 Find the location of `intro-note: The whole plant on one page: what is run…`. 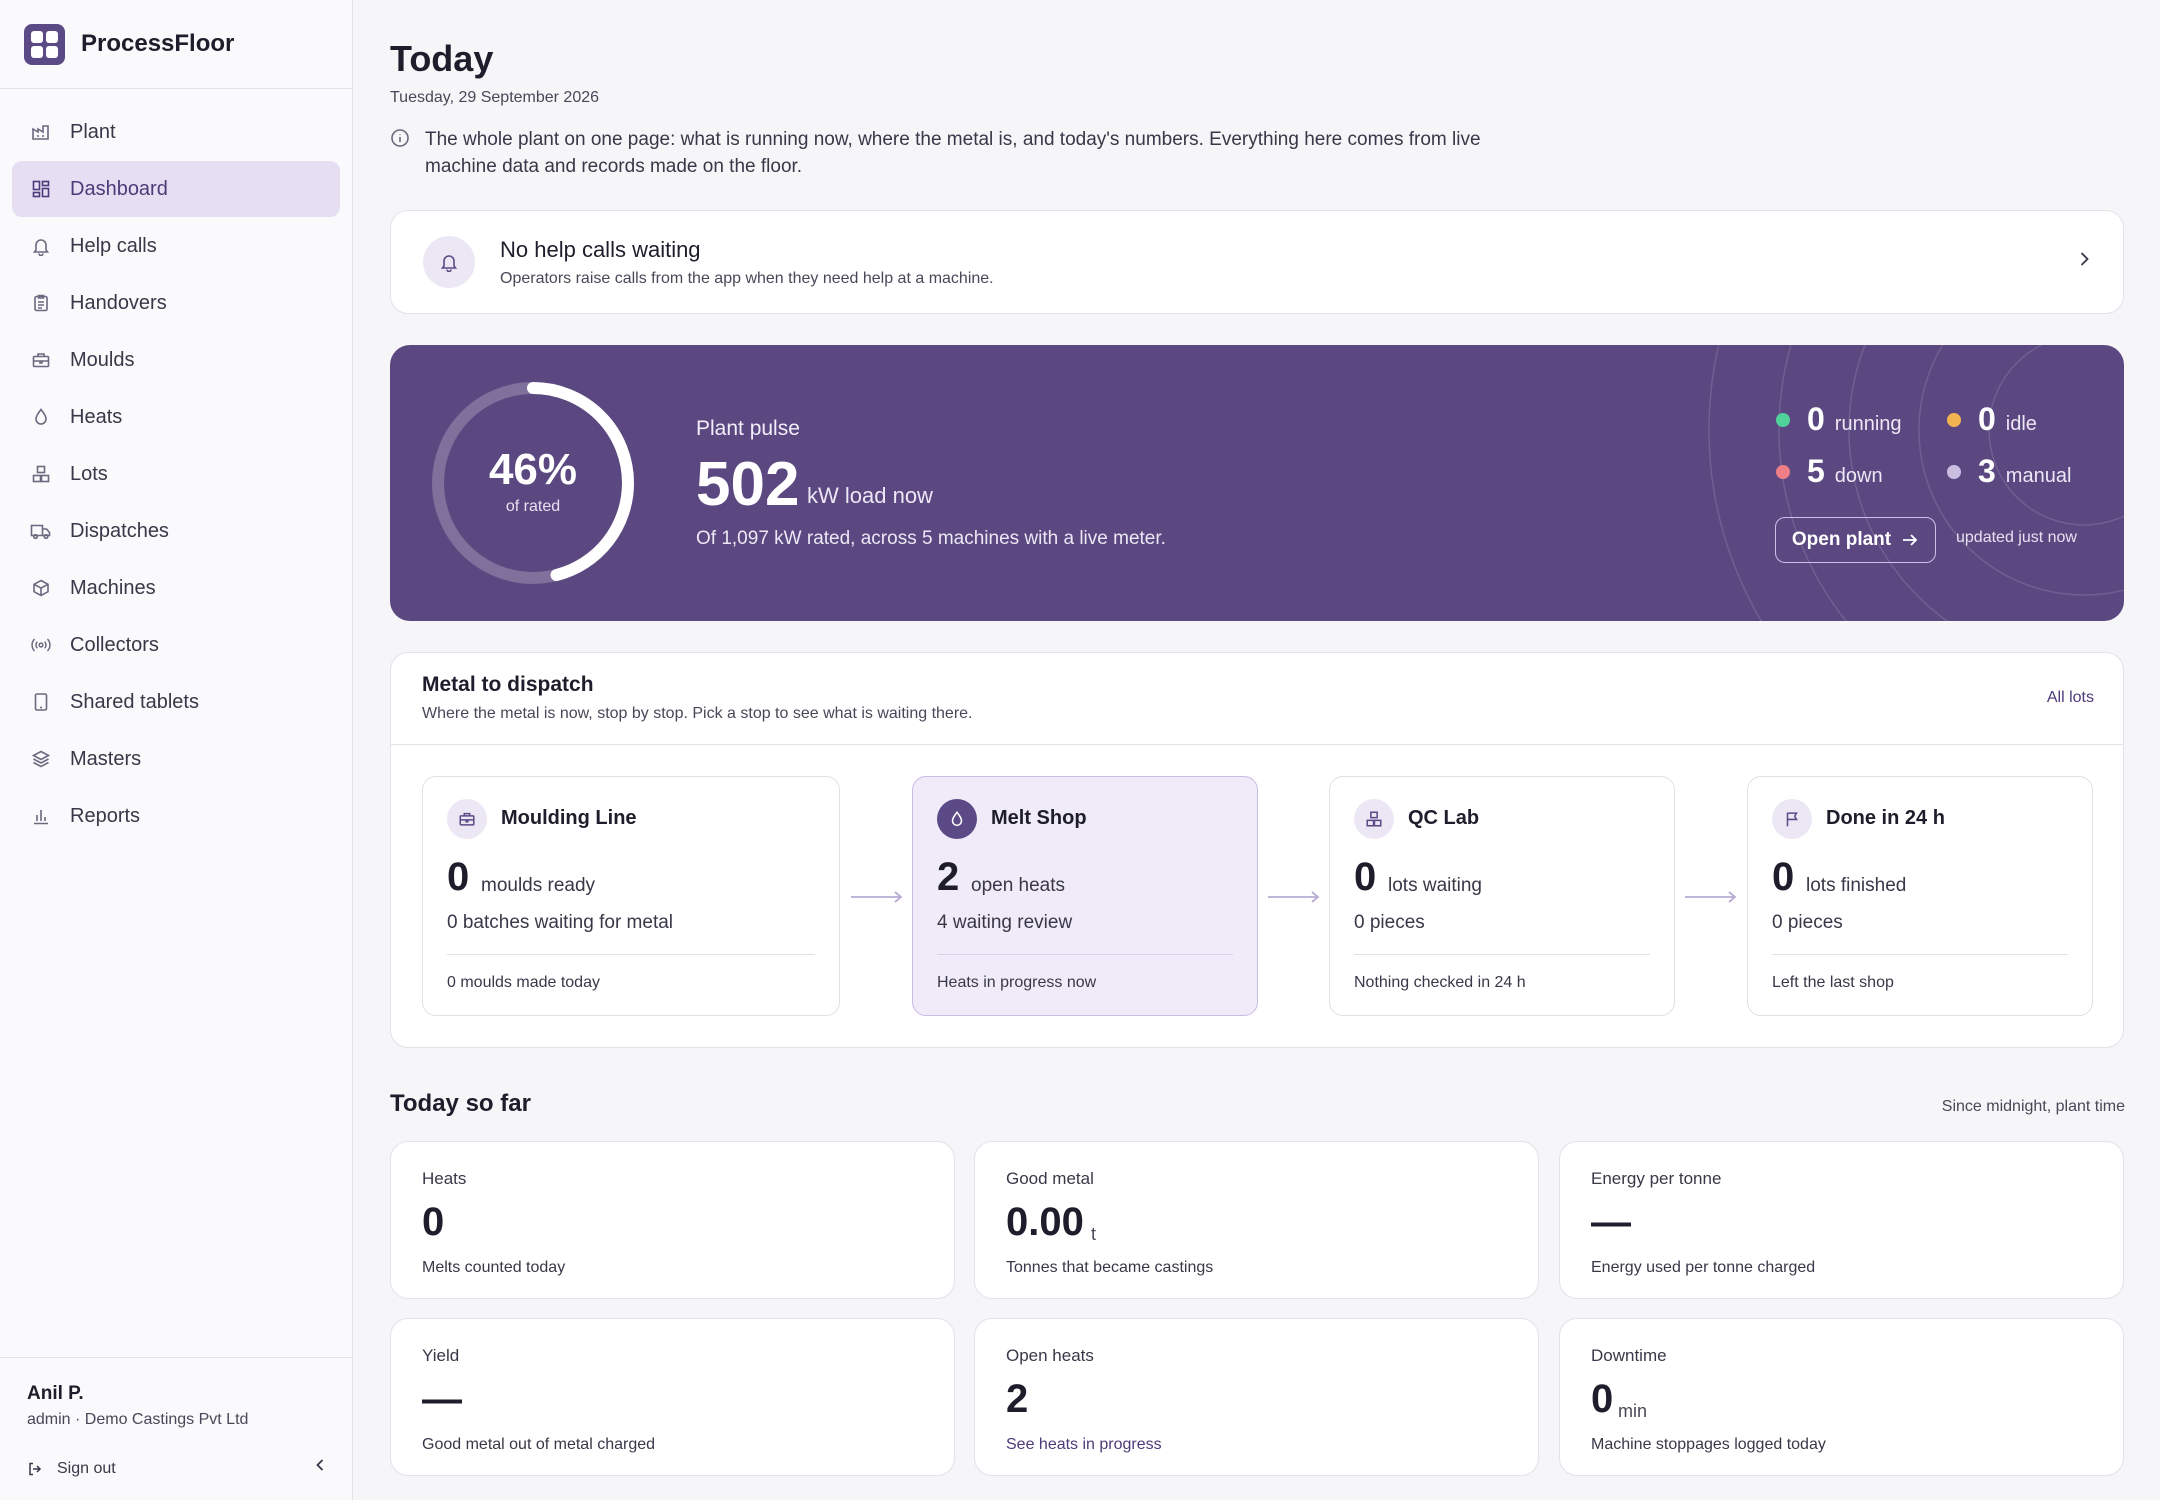

intro-note: The whole plant on one page: what is run… is located at coordinates (965, 153).